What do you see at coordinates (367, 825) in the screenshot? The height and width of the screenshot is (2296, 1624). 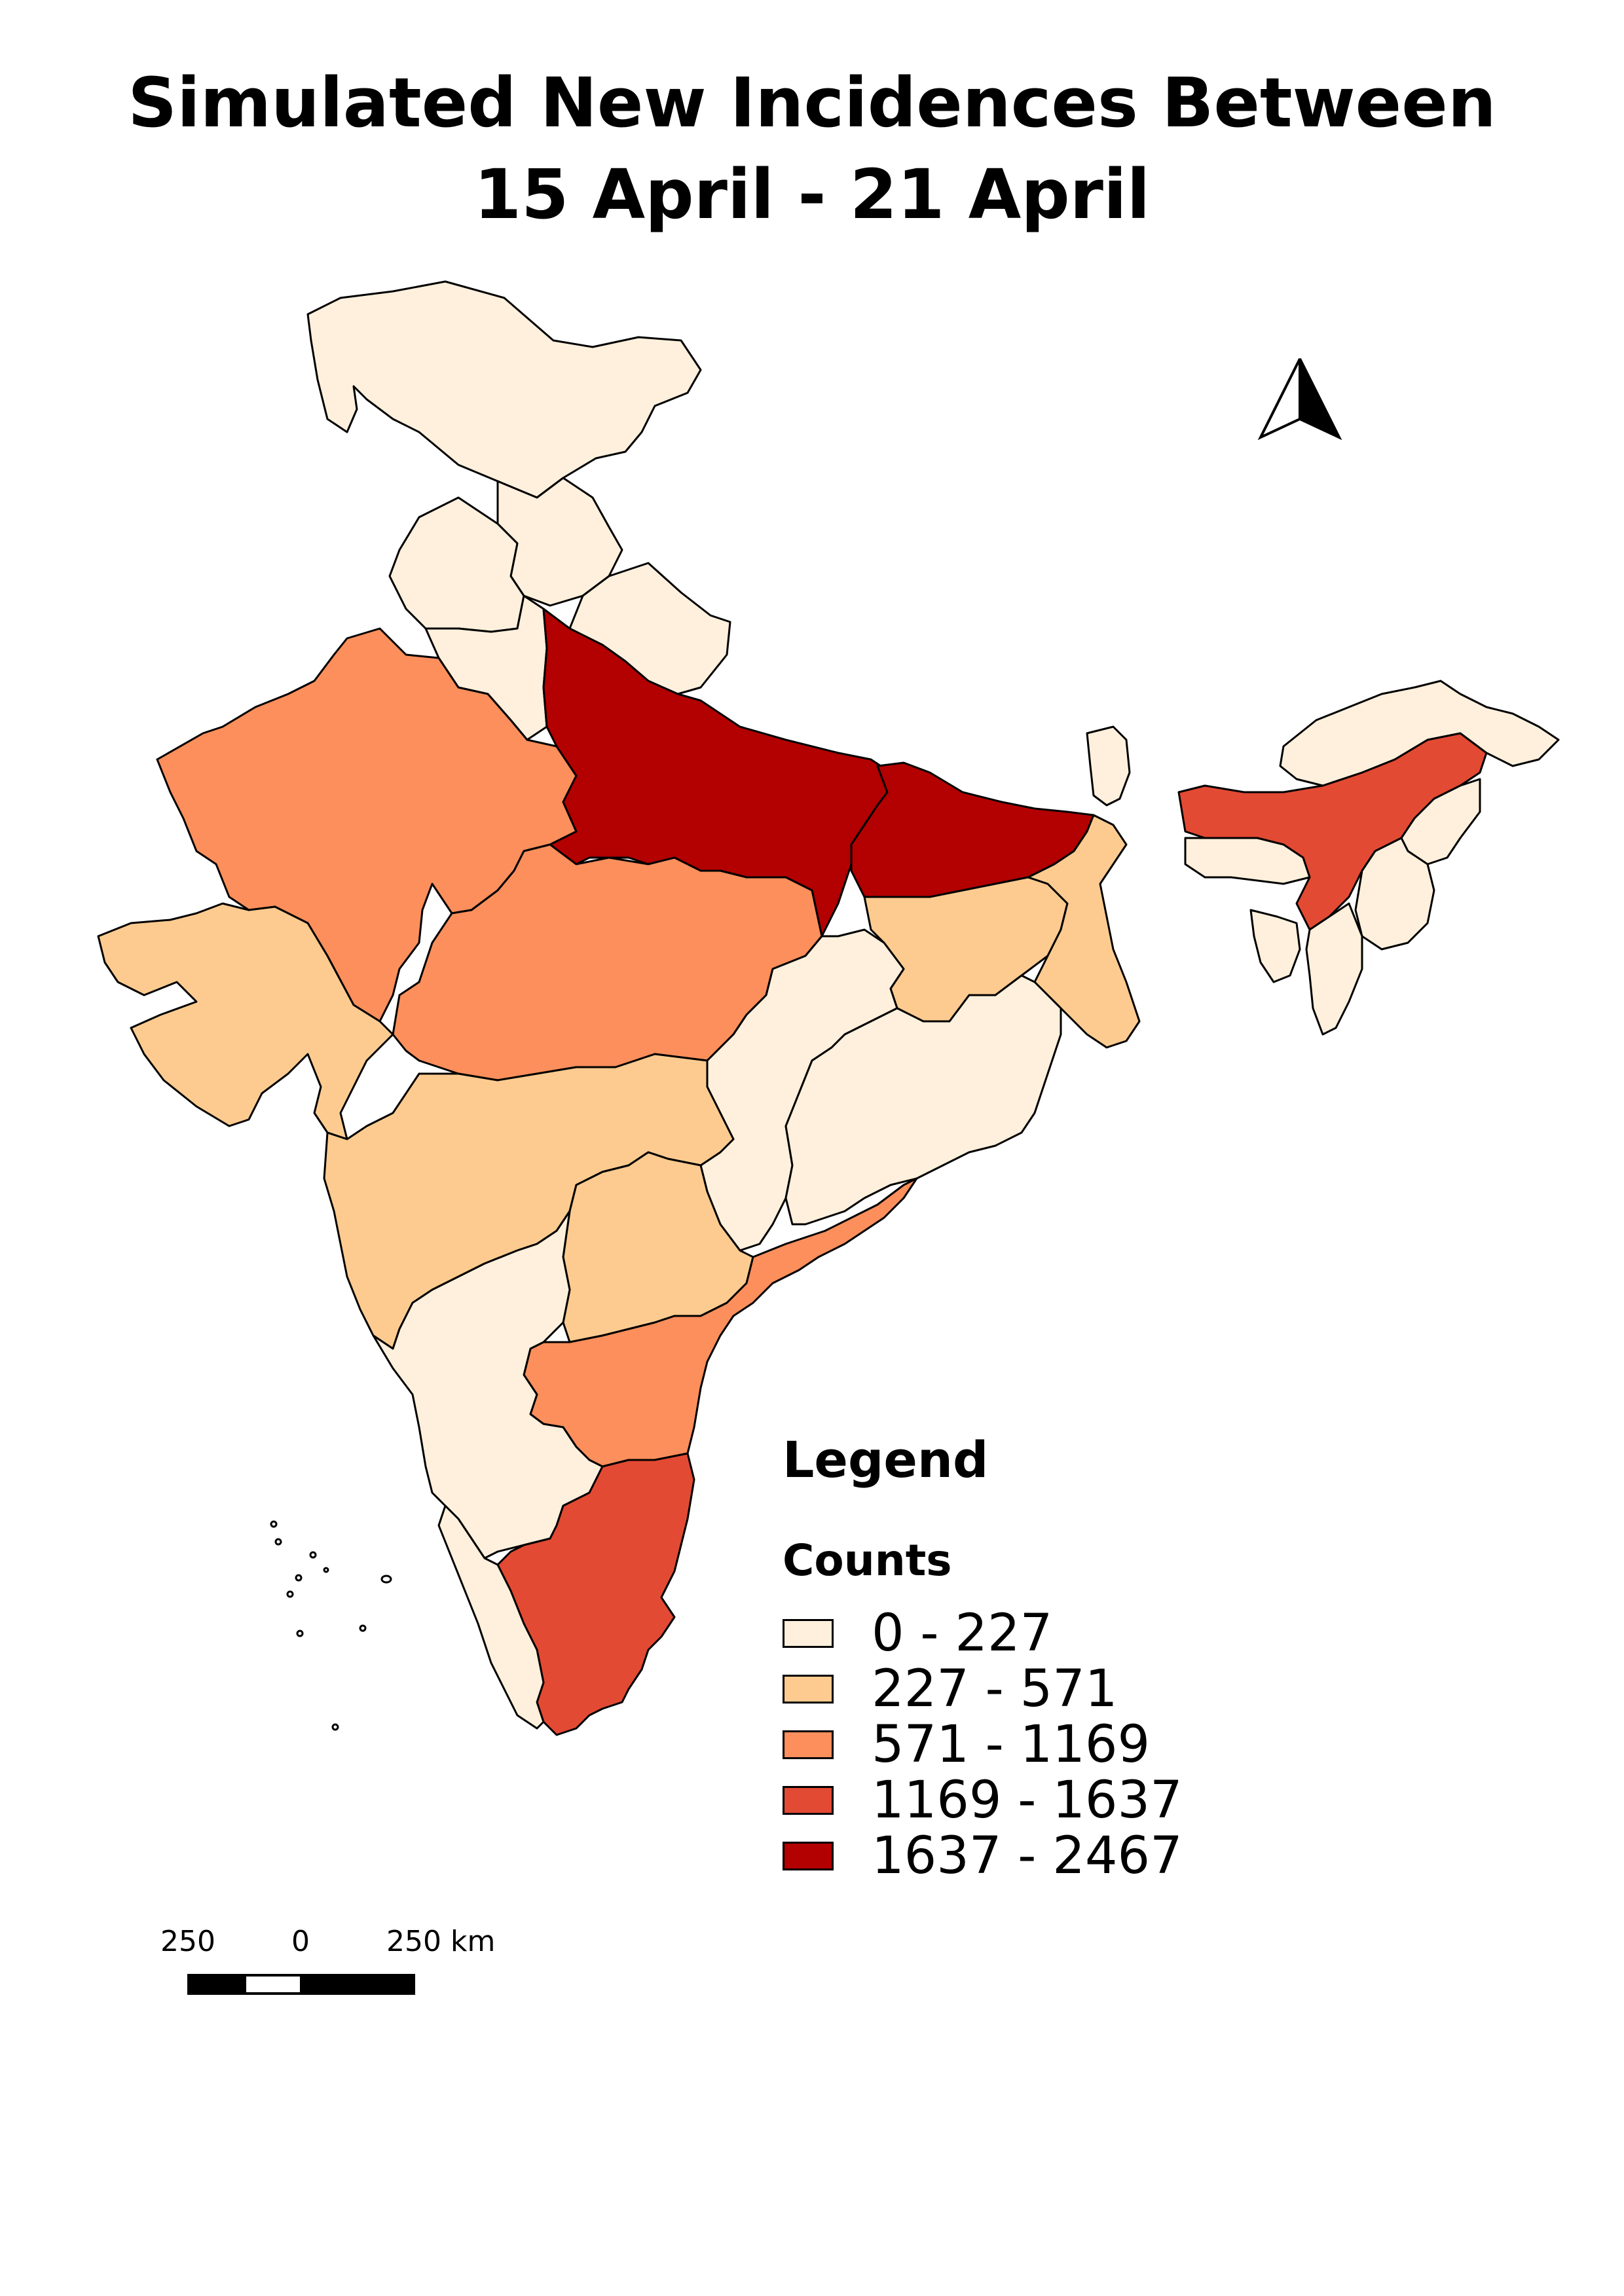 I see `region-rajasthan` at bounding box center [367, 825].